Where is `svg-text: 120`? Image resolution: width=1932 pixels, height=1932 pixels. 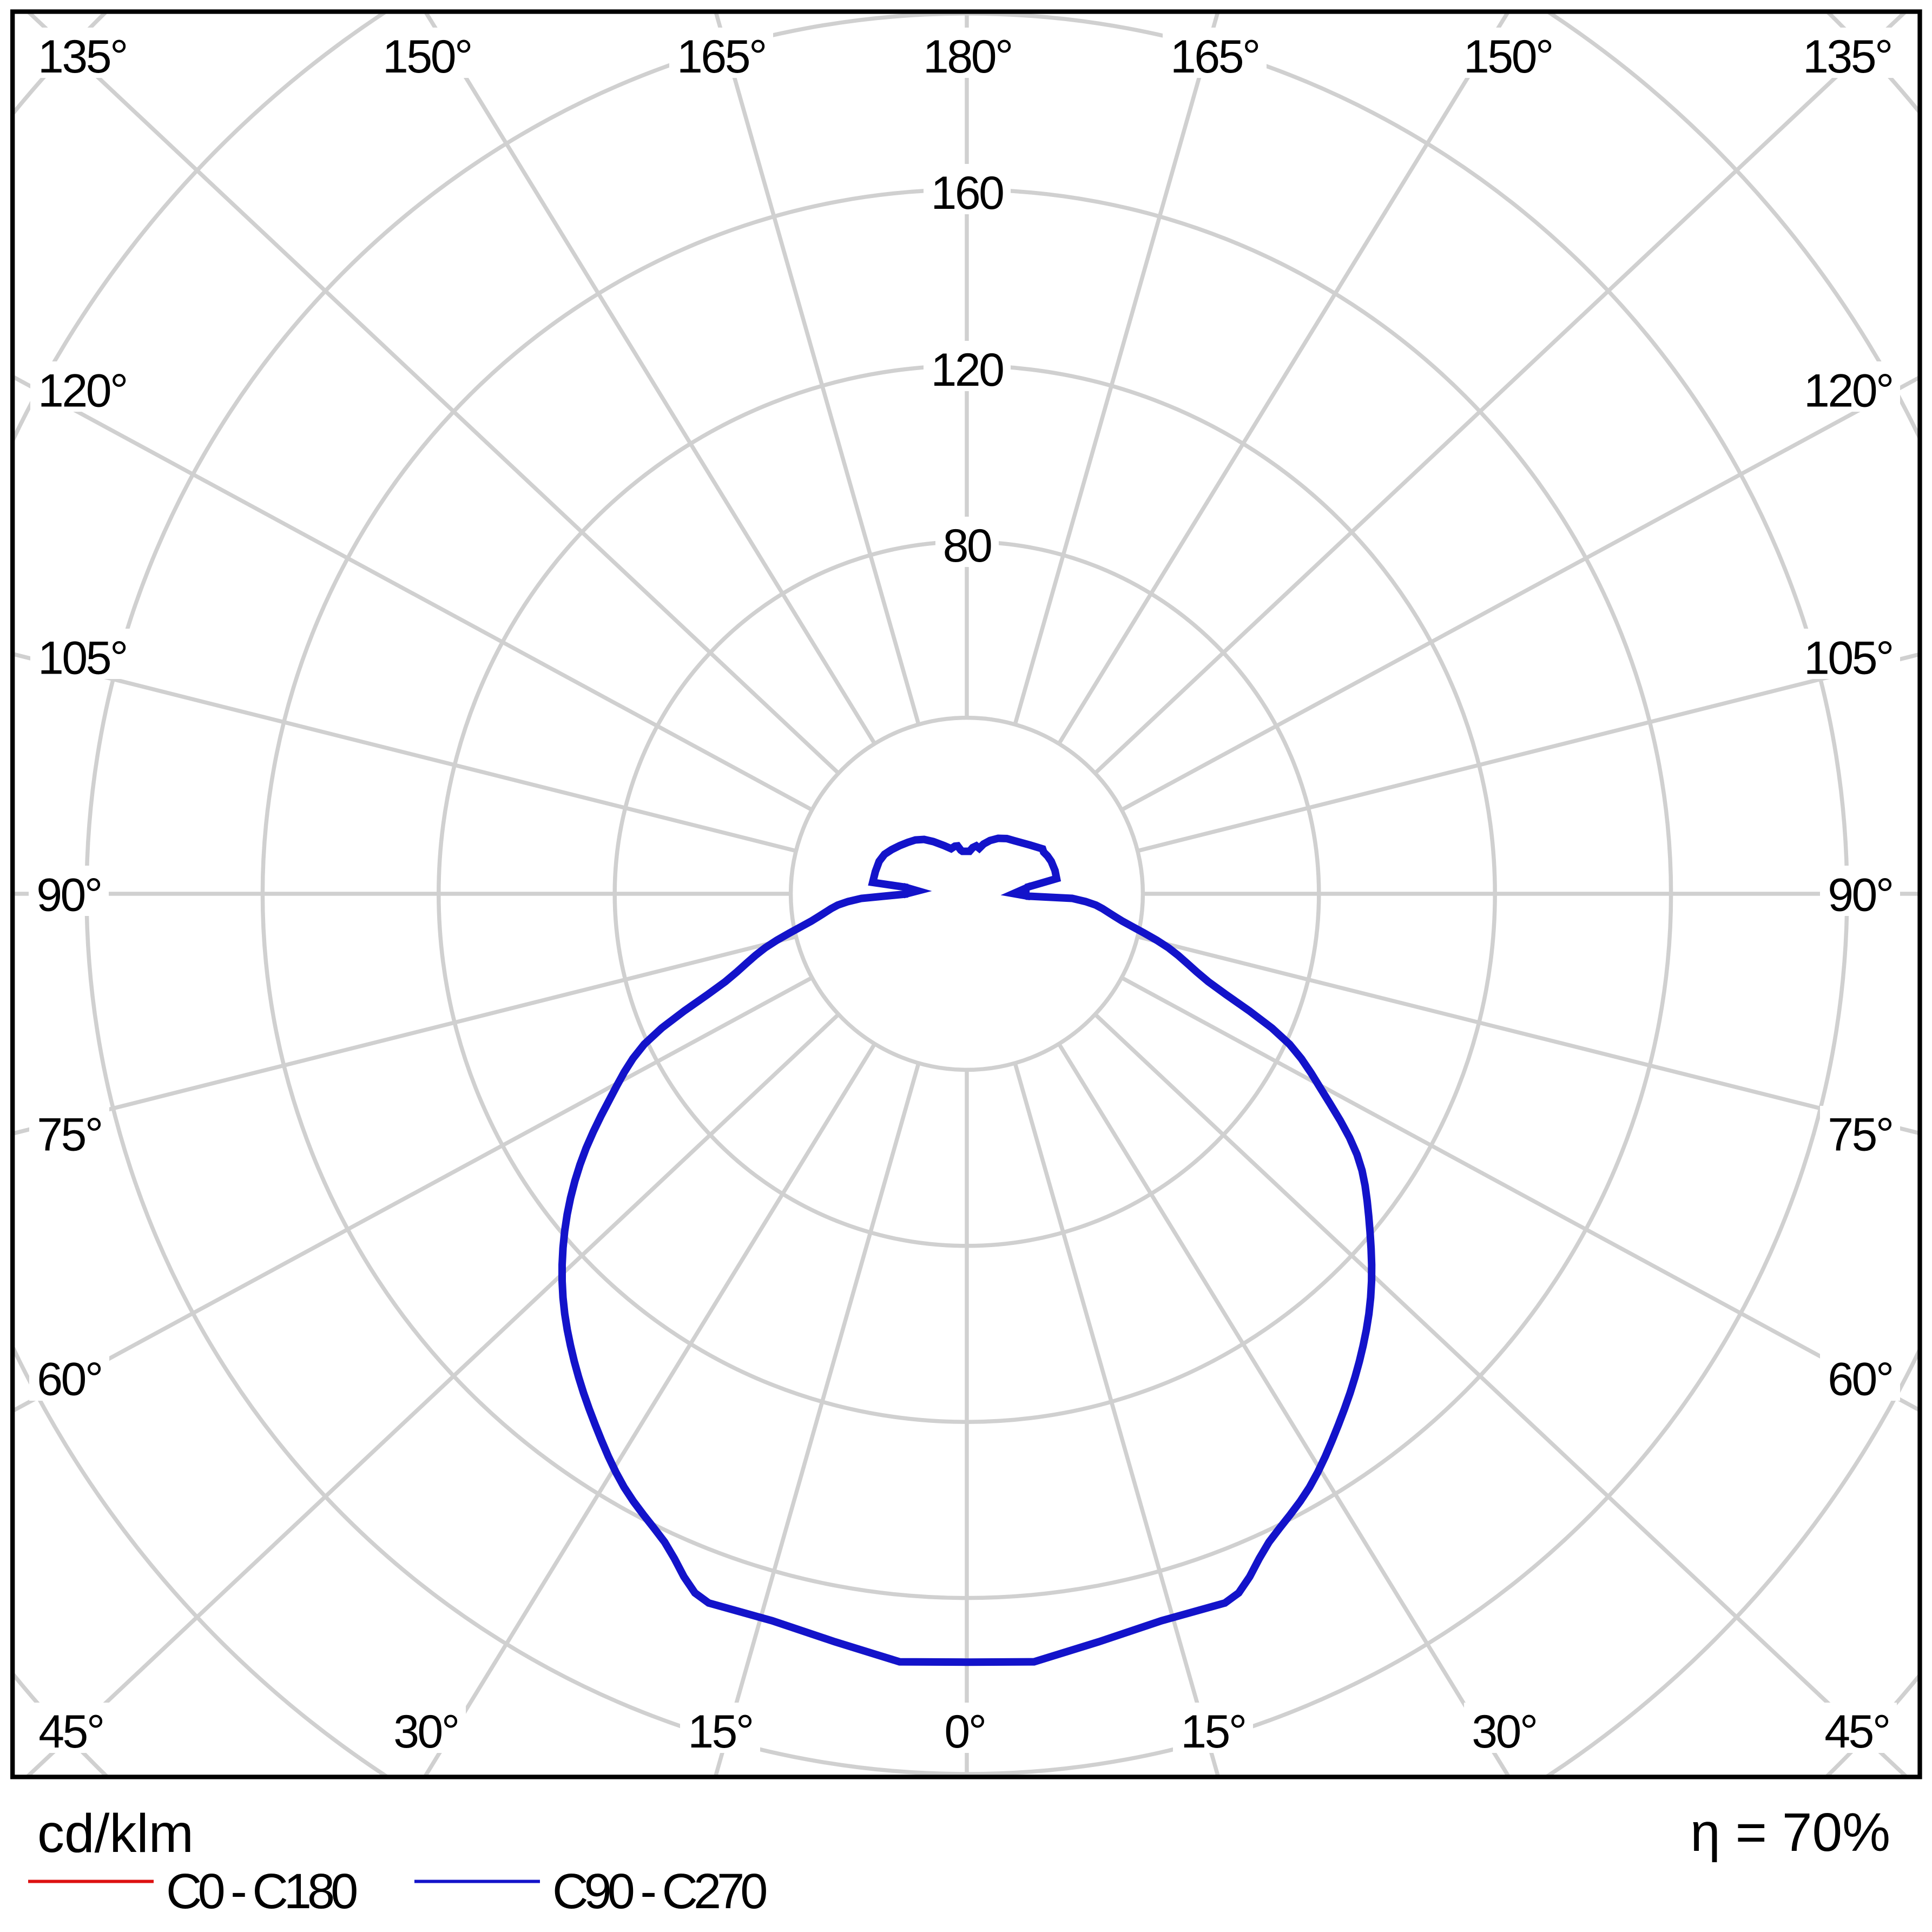
svg-text: 120 is located at coordinates (967, 370).